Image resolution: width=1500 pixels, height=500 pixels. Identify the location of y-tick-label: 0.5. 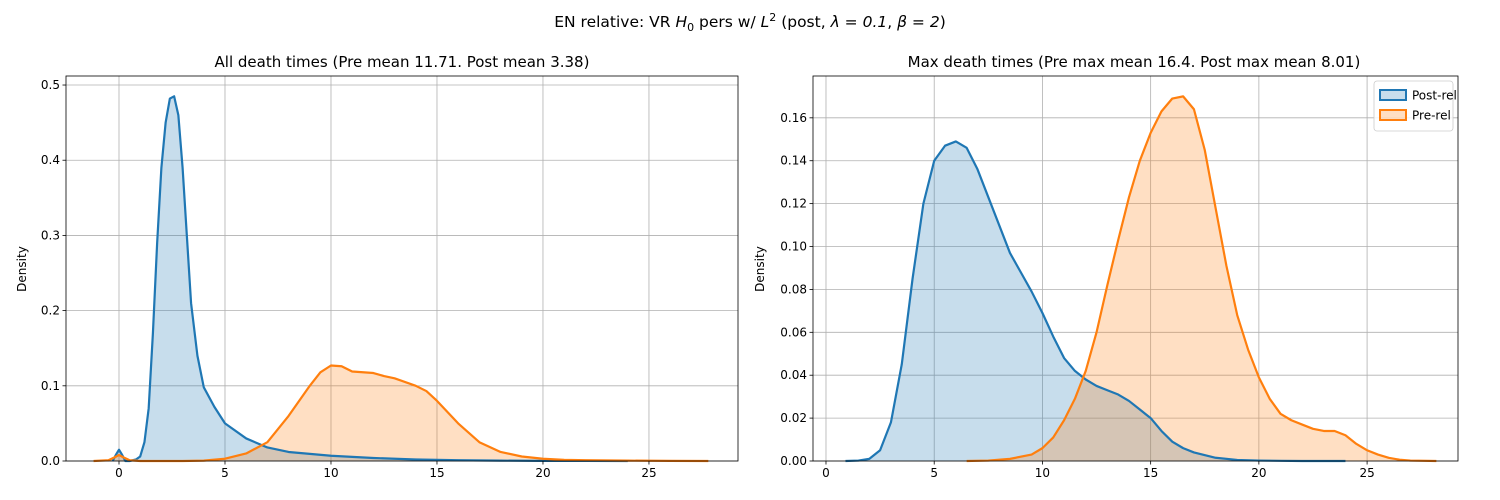
(50, 85).